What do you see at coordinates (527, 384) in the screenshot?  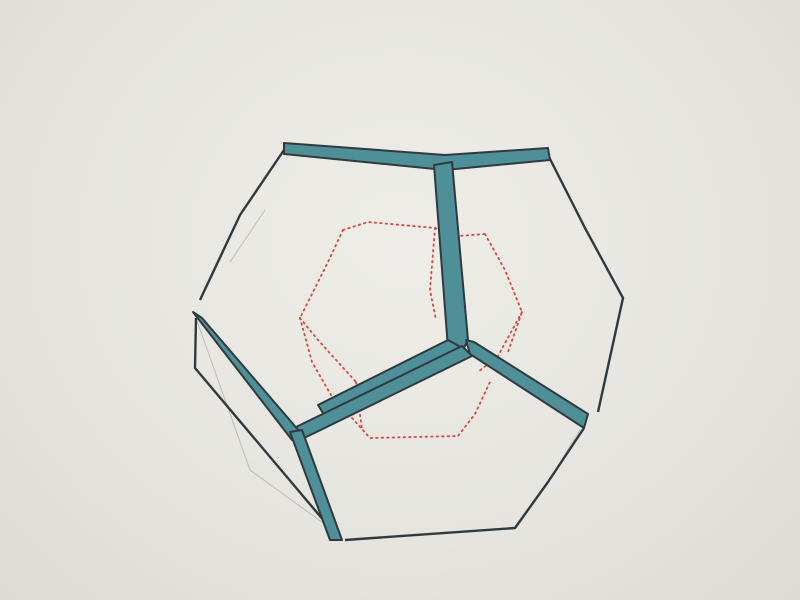 I see `thick-edge-center-right` at bounding box center [527, 384].